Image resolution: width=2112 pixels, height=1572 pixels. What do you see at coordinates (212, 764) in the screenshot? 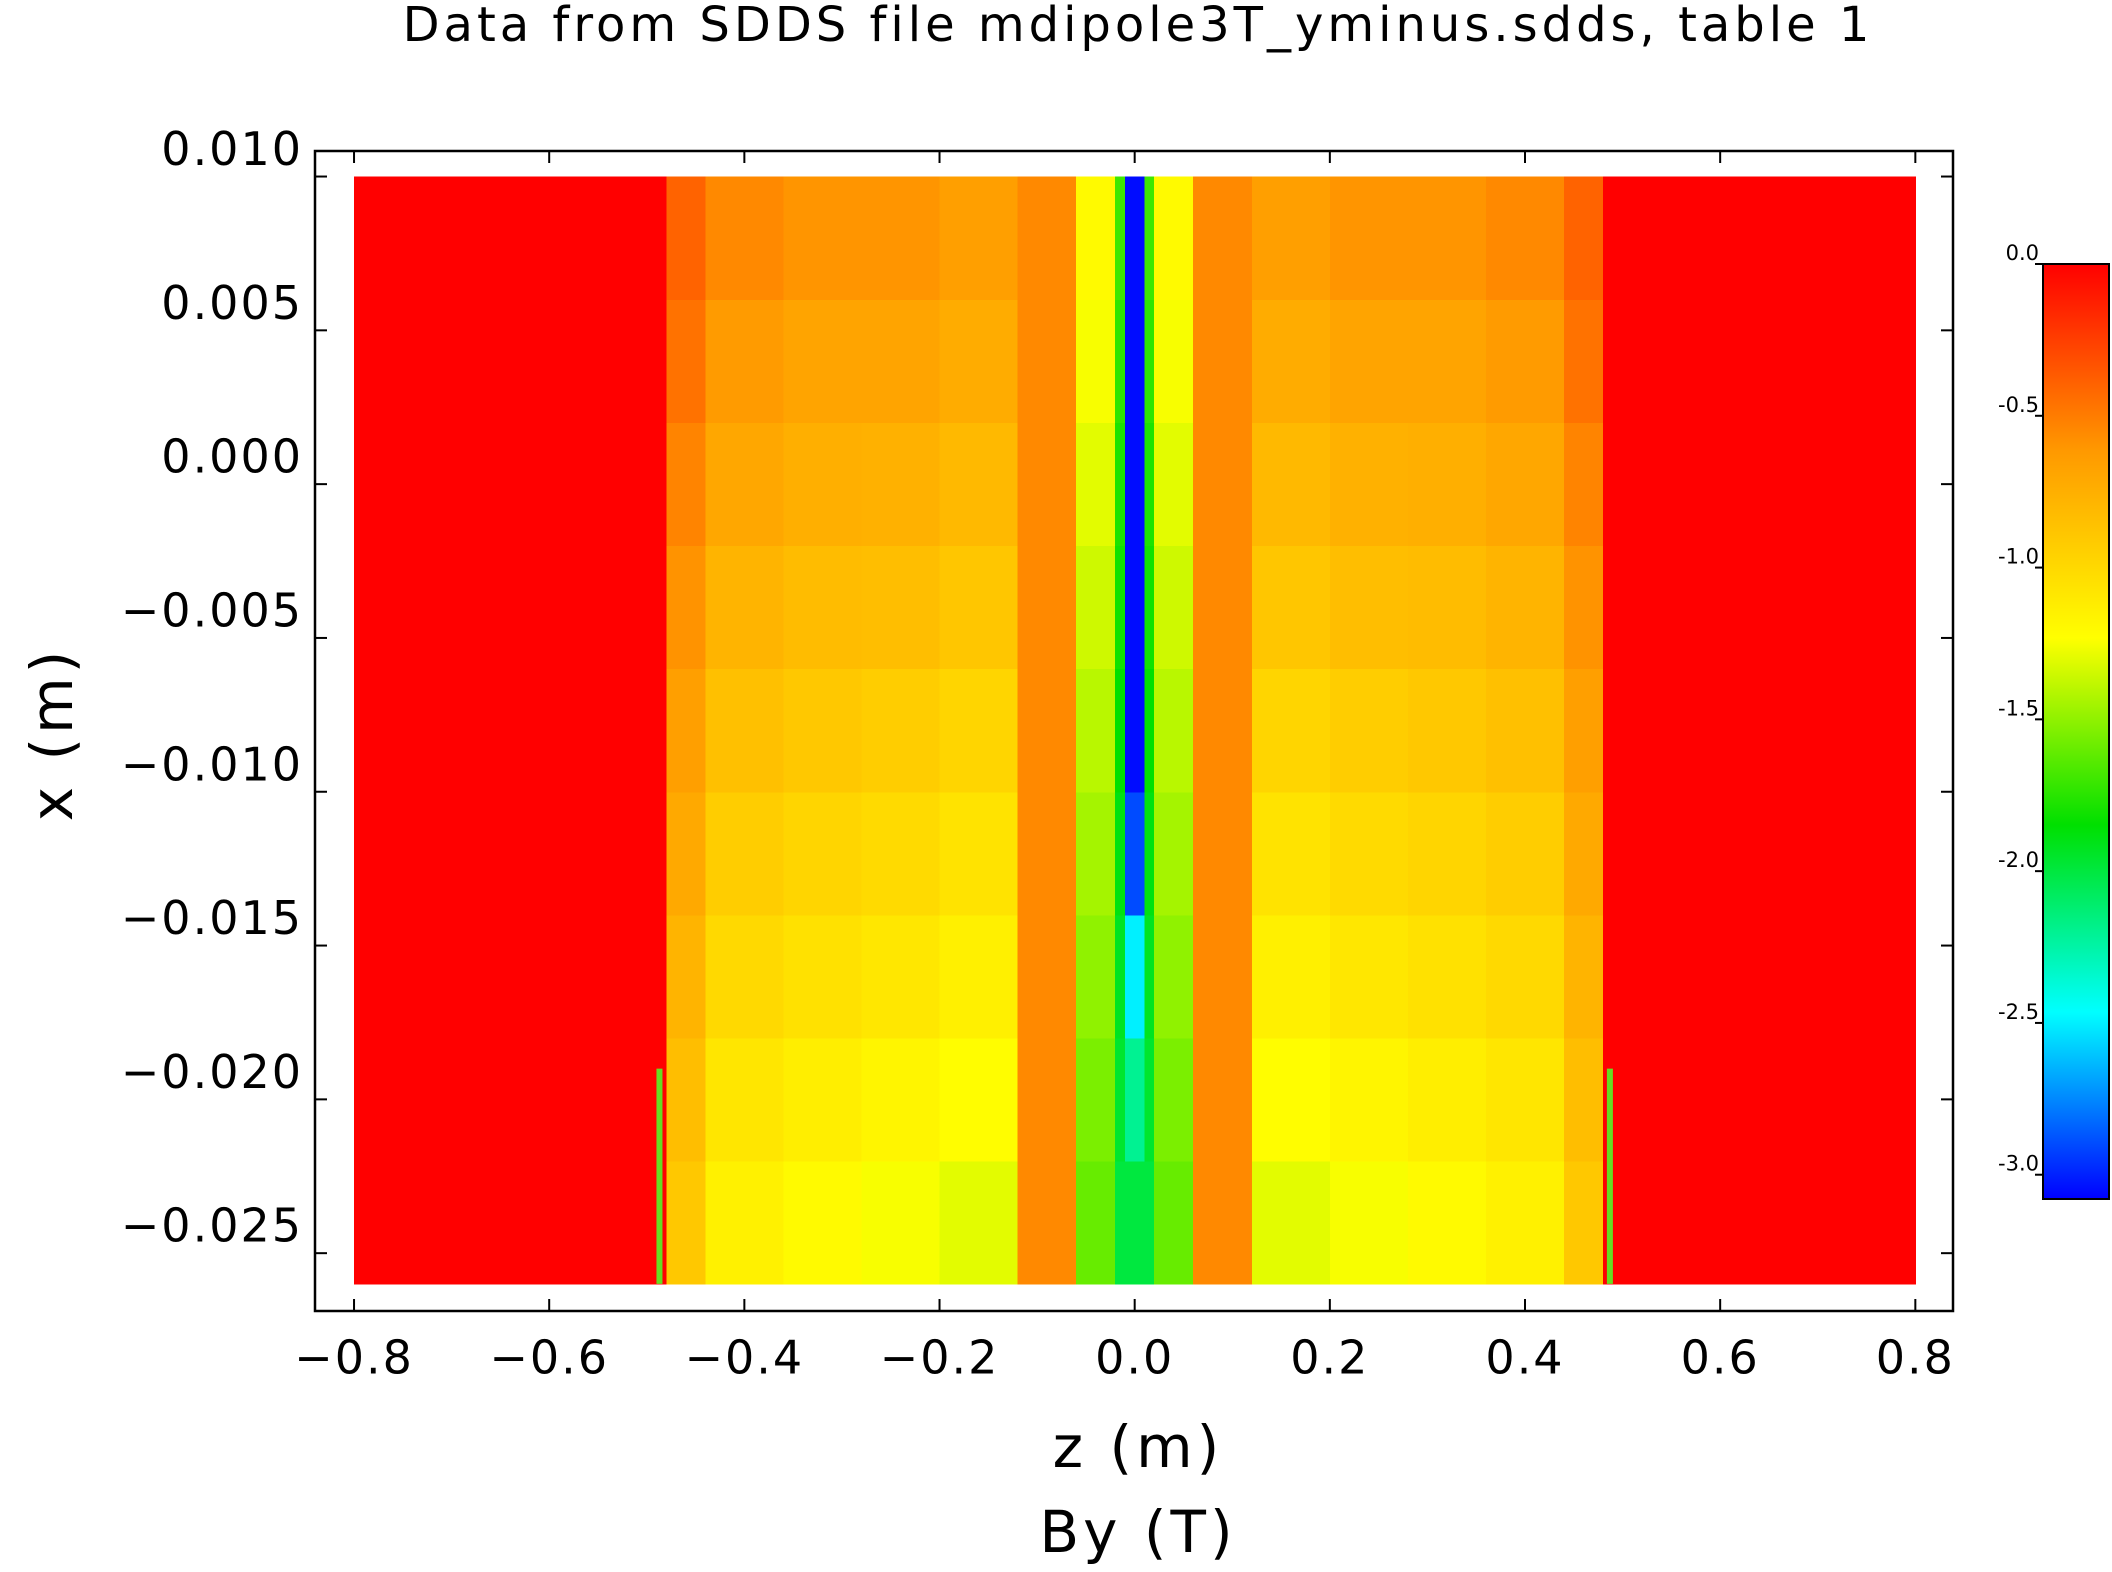
I see `y-tick-label: −0.010` at bounding box center [212, 764].